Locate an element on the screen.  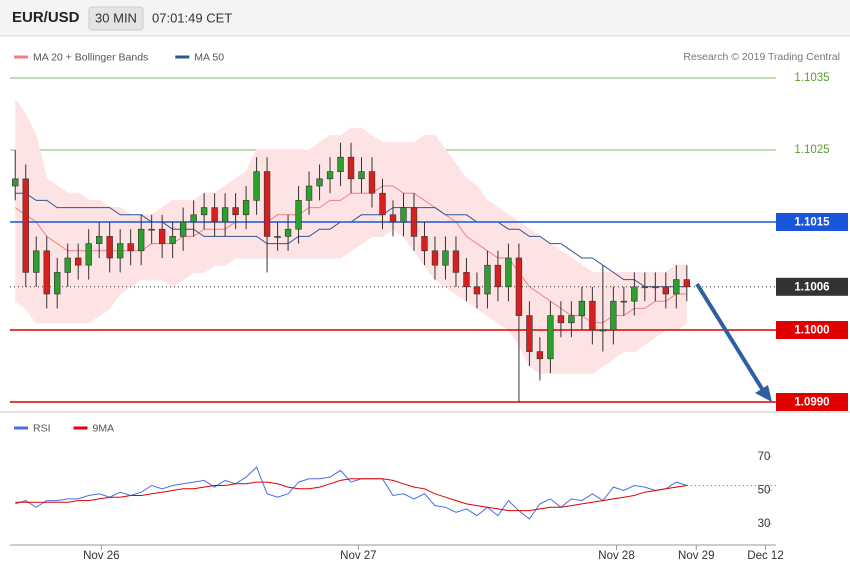
level-label: 1.1000 is located at coordinates (811, 331).